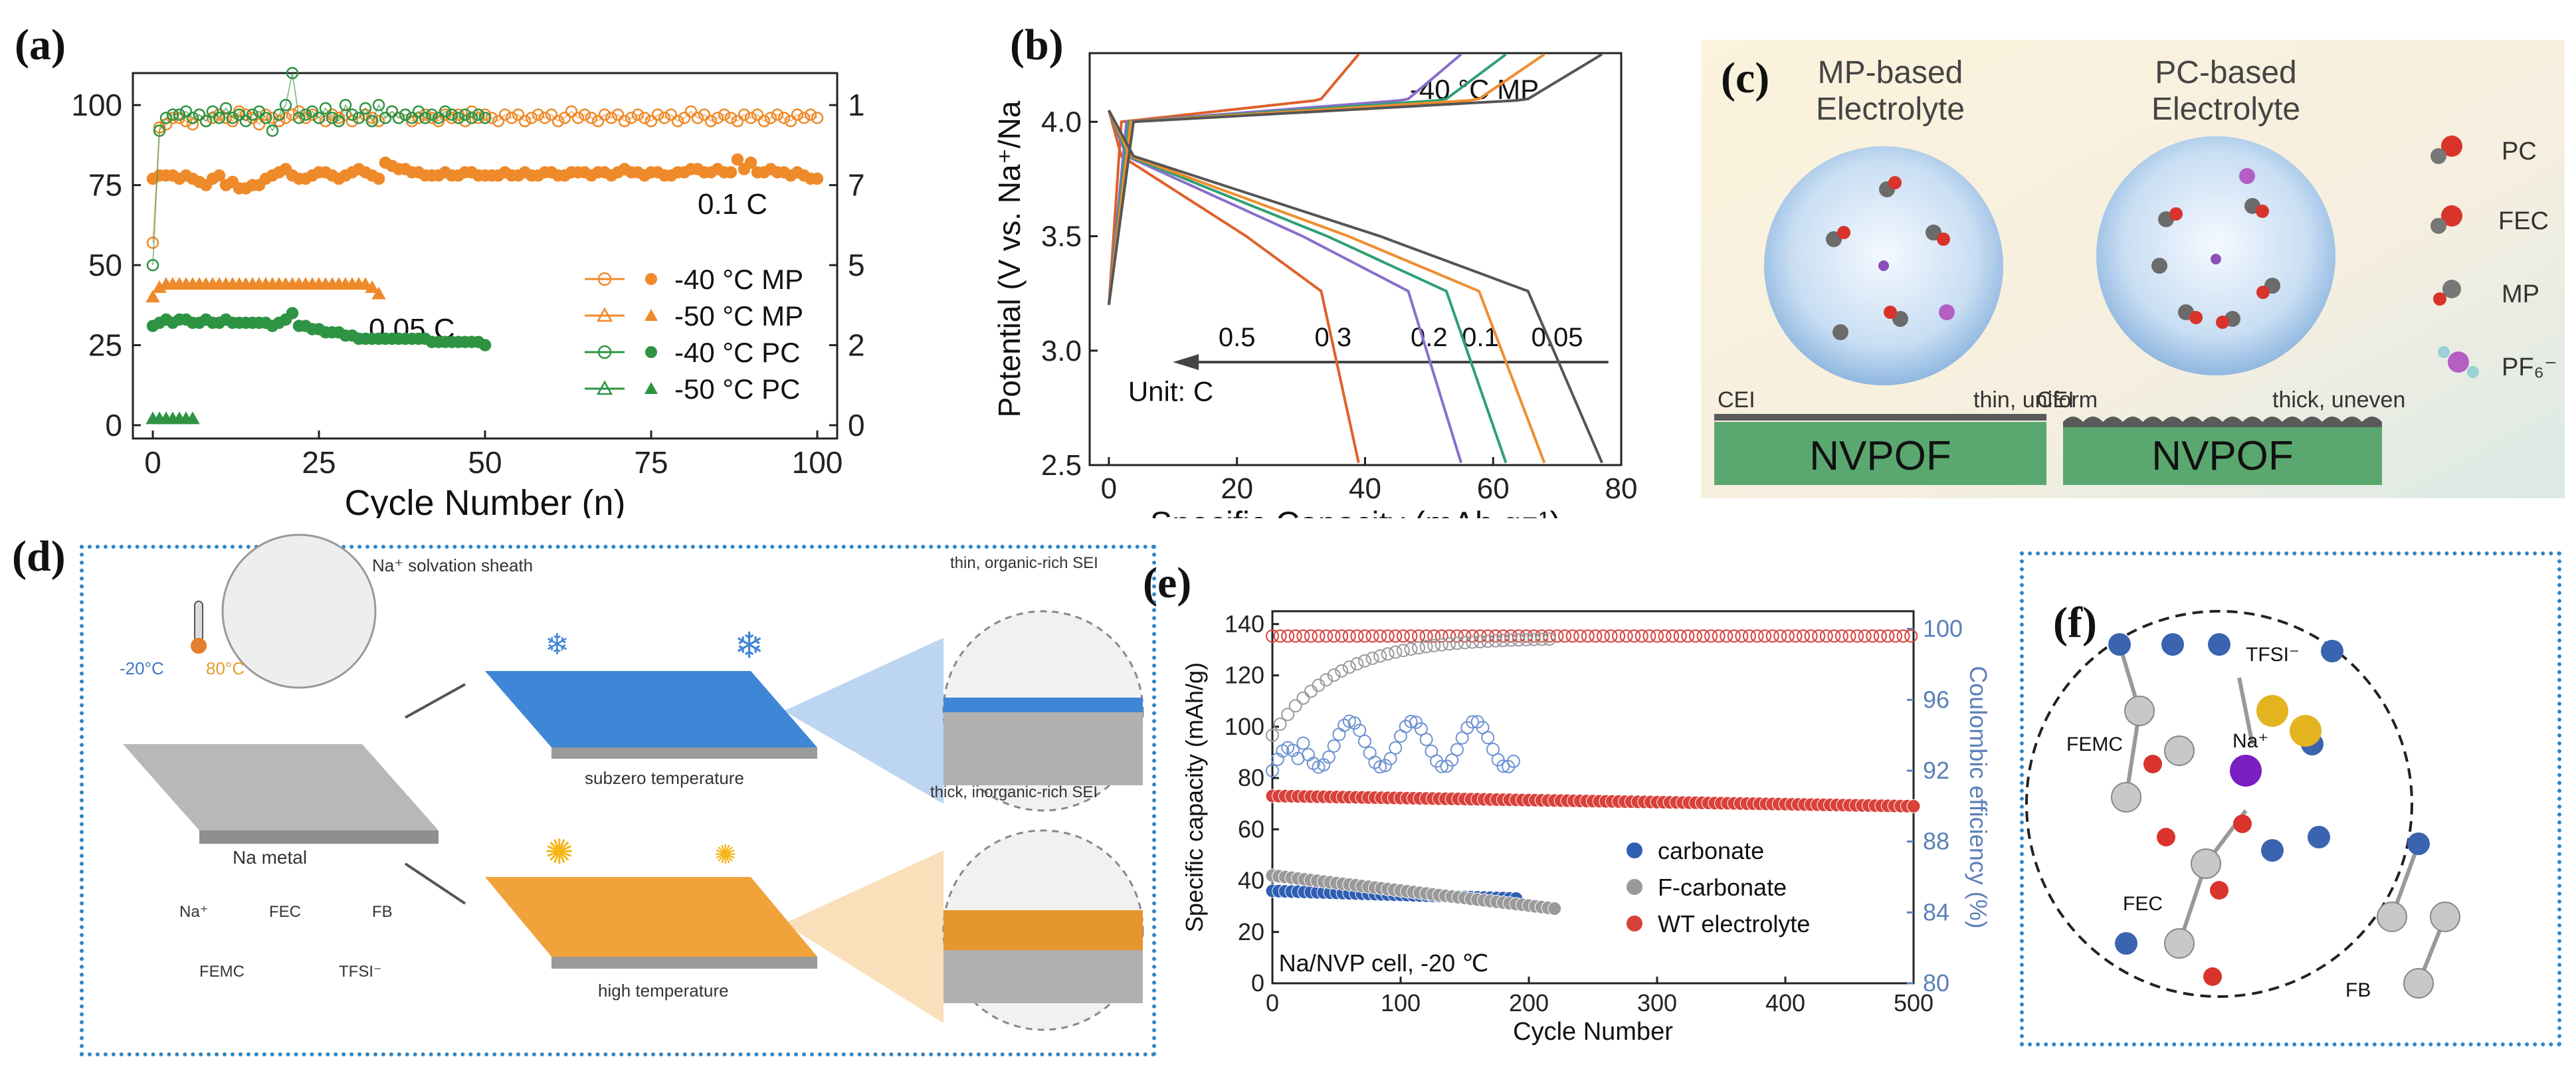 The image size is (2576, 1065). I want to click on x-axis-title: Cycle Number (n), so click(485, 500).